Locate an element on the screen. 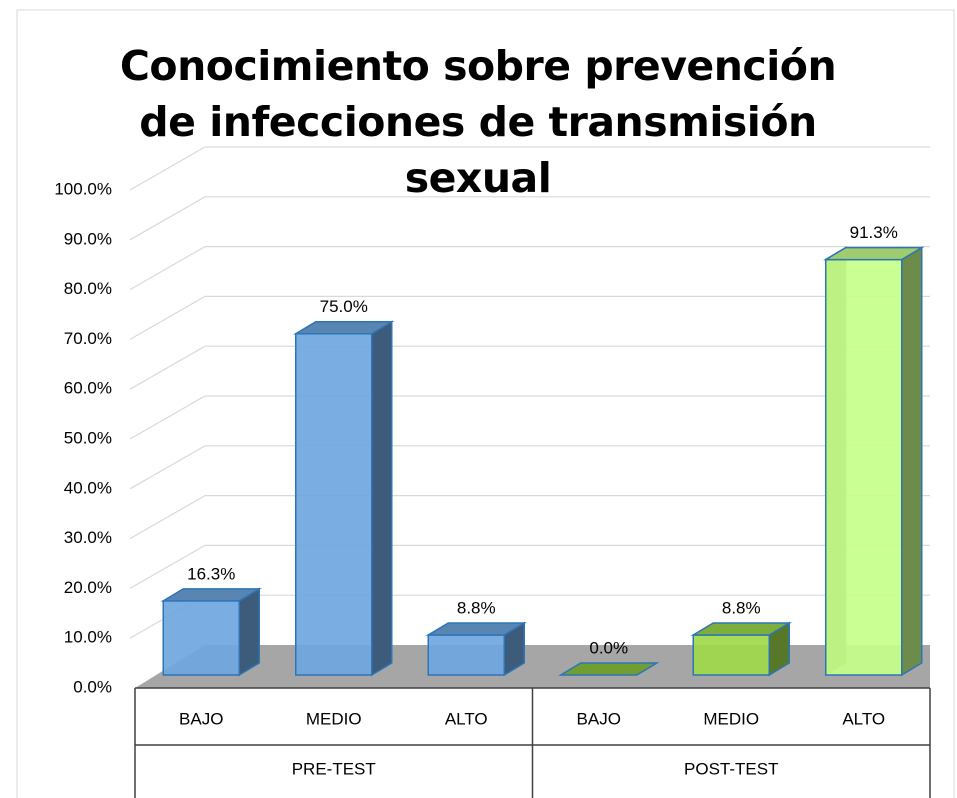 This screenshot has width=957, height=798. y-tick-label: 100.0% is located at coordinates (83, 188).